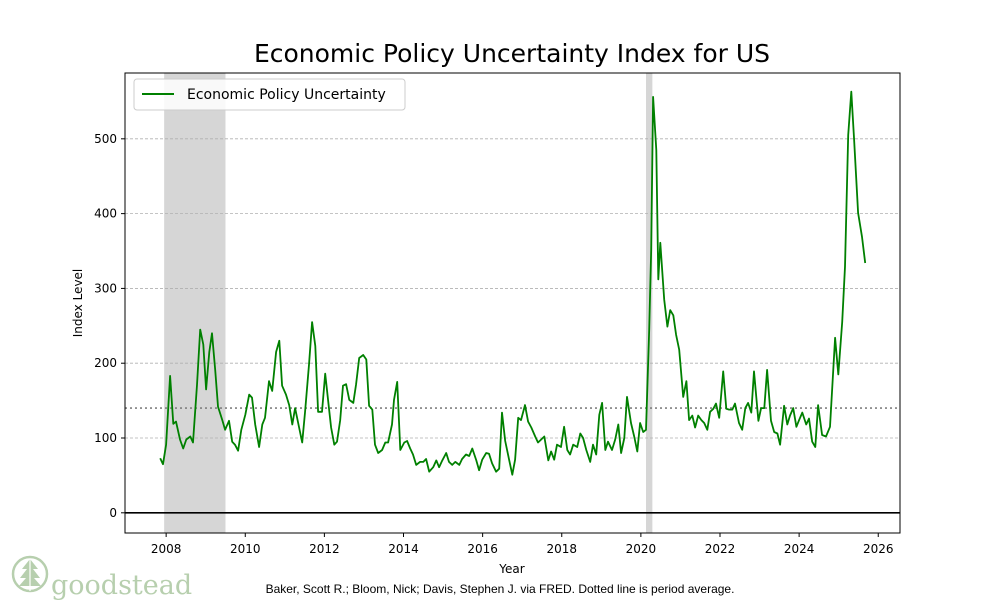 This screenshot has height=600, width=1000. Describe the element at coordinates (78, 303) in the screenshot. I see `y-axis-label: Index Level` at that location.